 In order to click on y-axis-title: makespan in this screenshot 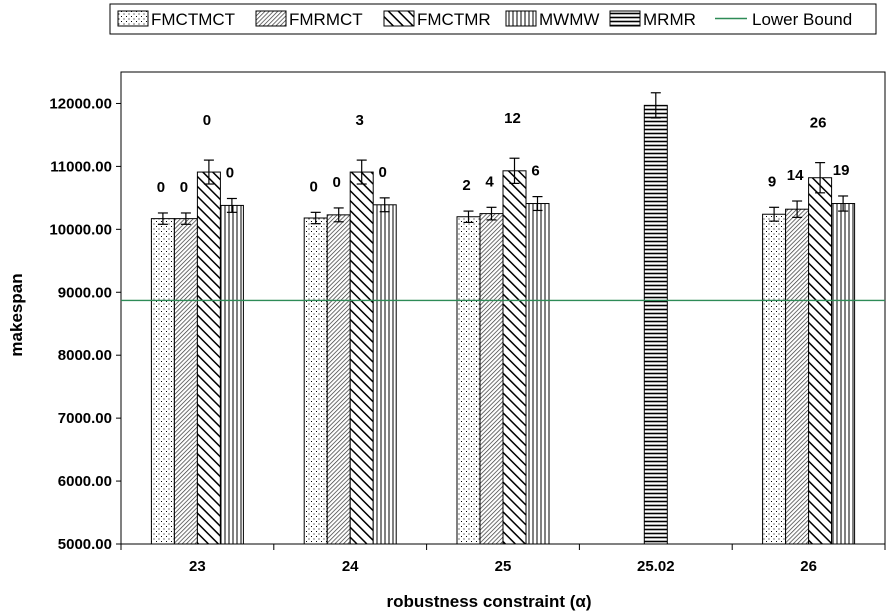, I will do `click(16, 314)`.